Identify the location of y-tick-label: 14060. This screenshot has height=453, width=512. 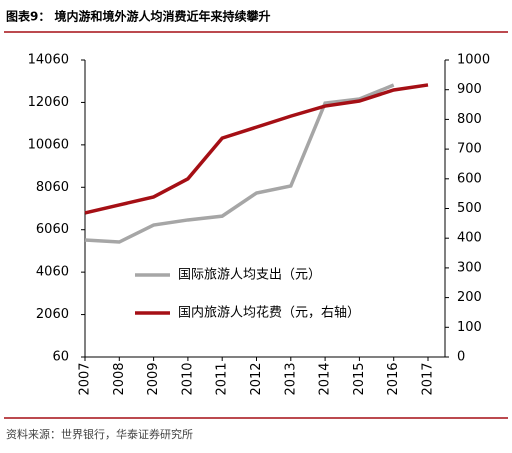
(48, 60).